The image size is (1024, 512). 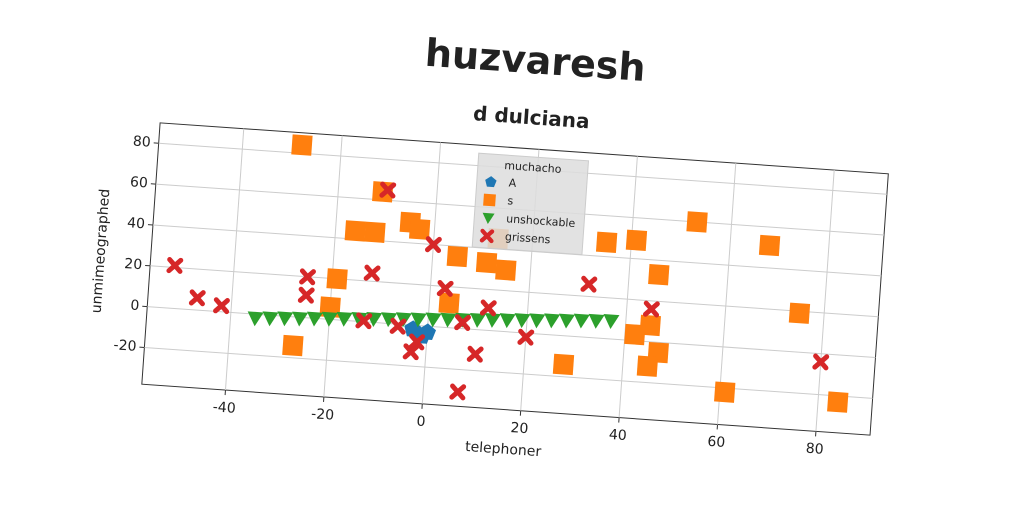 What do you see at coordinates (716, 442) in the screenshot?
I see `x-tick-label: 60` at bounding box center [716, 442].